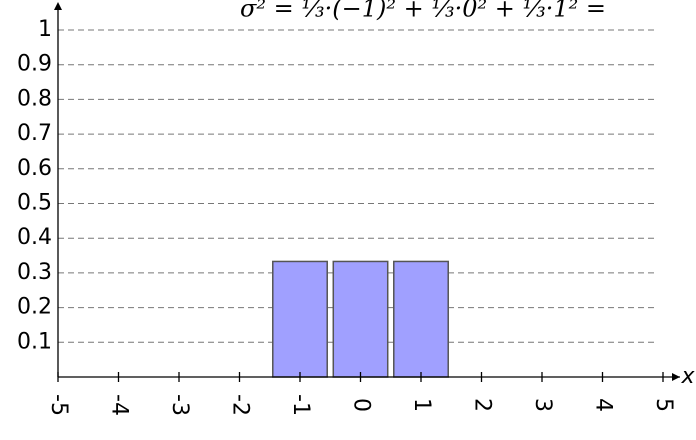  What do you see at coordinates (542, 405) in the screenshot?
I see `x-tick-label: 3` at bounding box center [542, 405].